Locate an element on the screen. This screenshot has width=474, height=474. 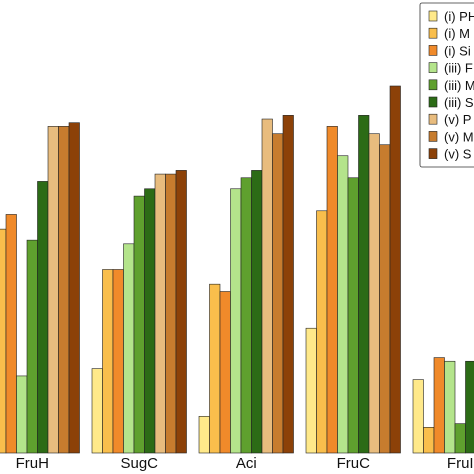
category-labels: FruH SugC Aci FruC FruI is located at coordinates (245, 463).